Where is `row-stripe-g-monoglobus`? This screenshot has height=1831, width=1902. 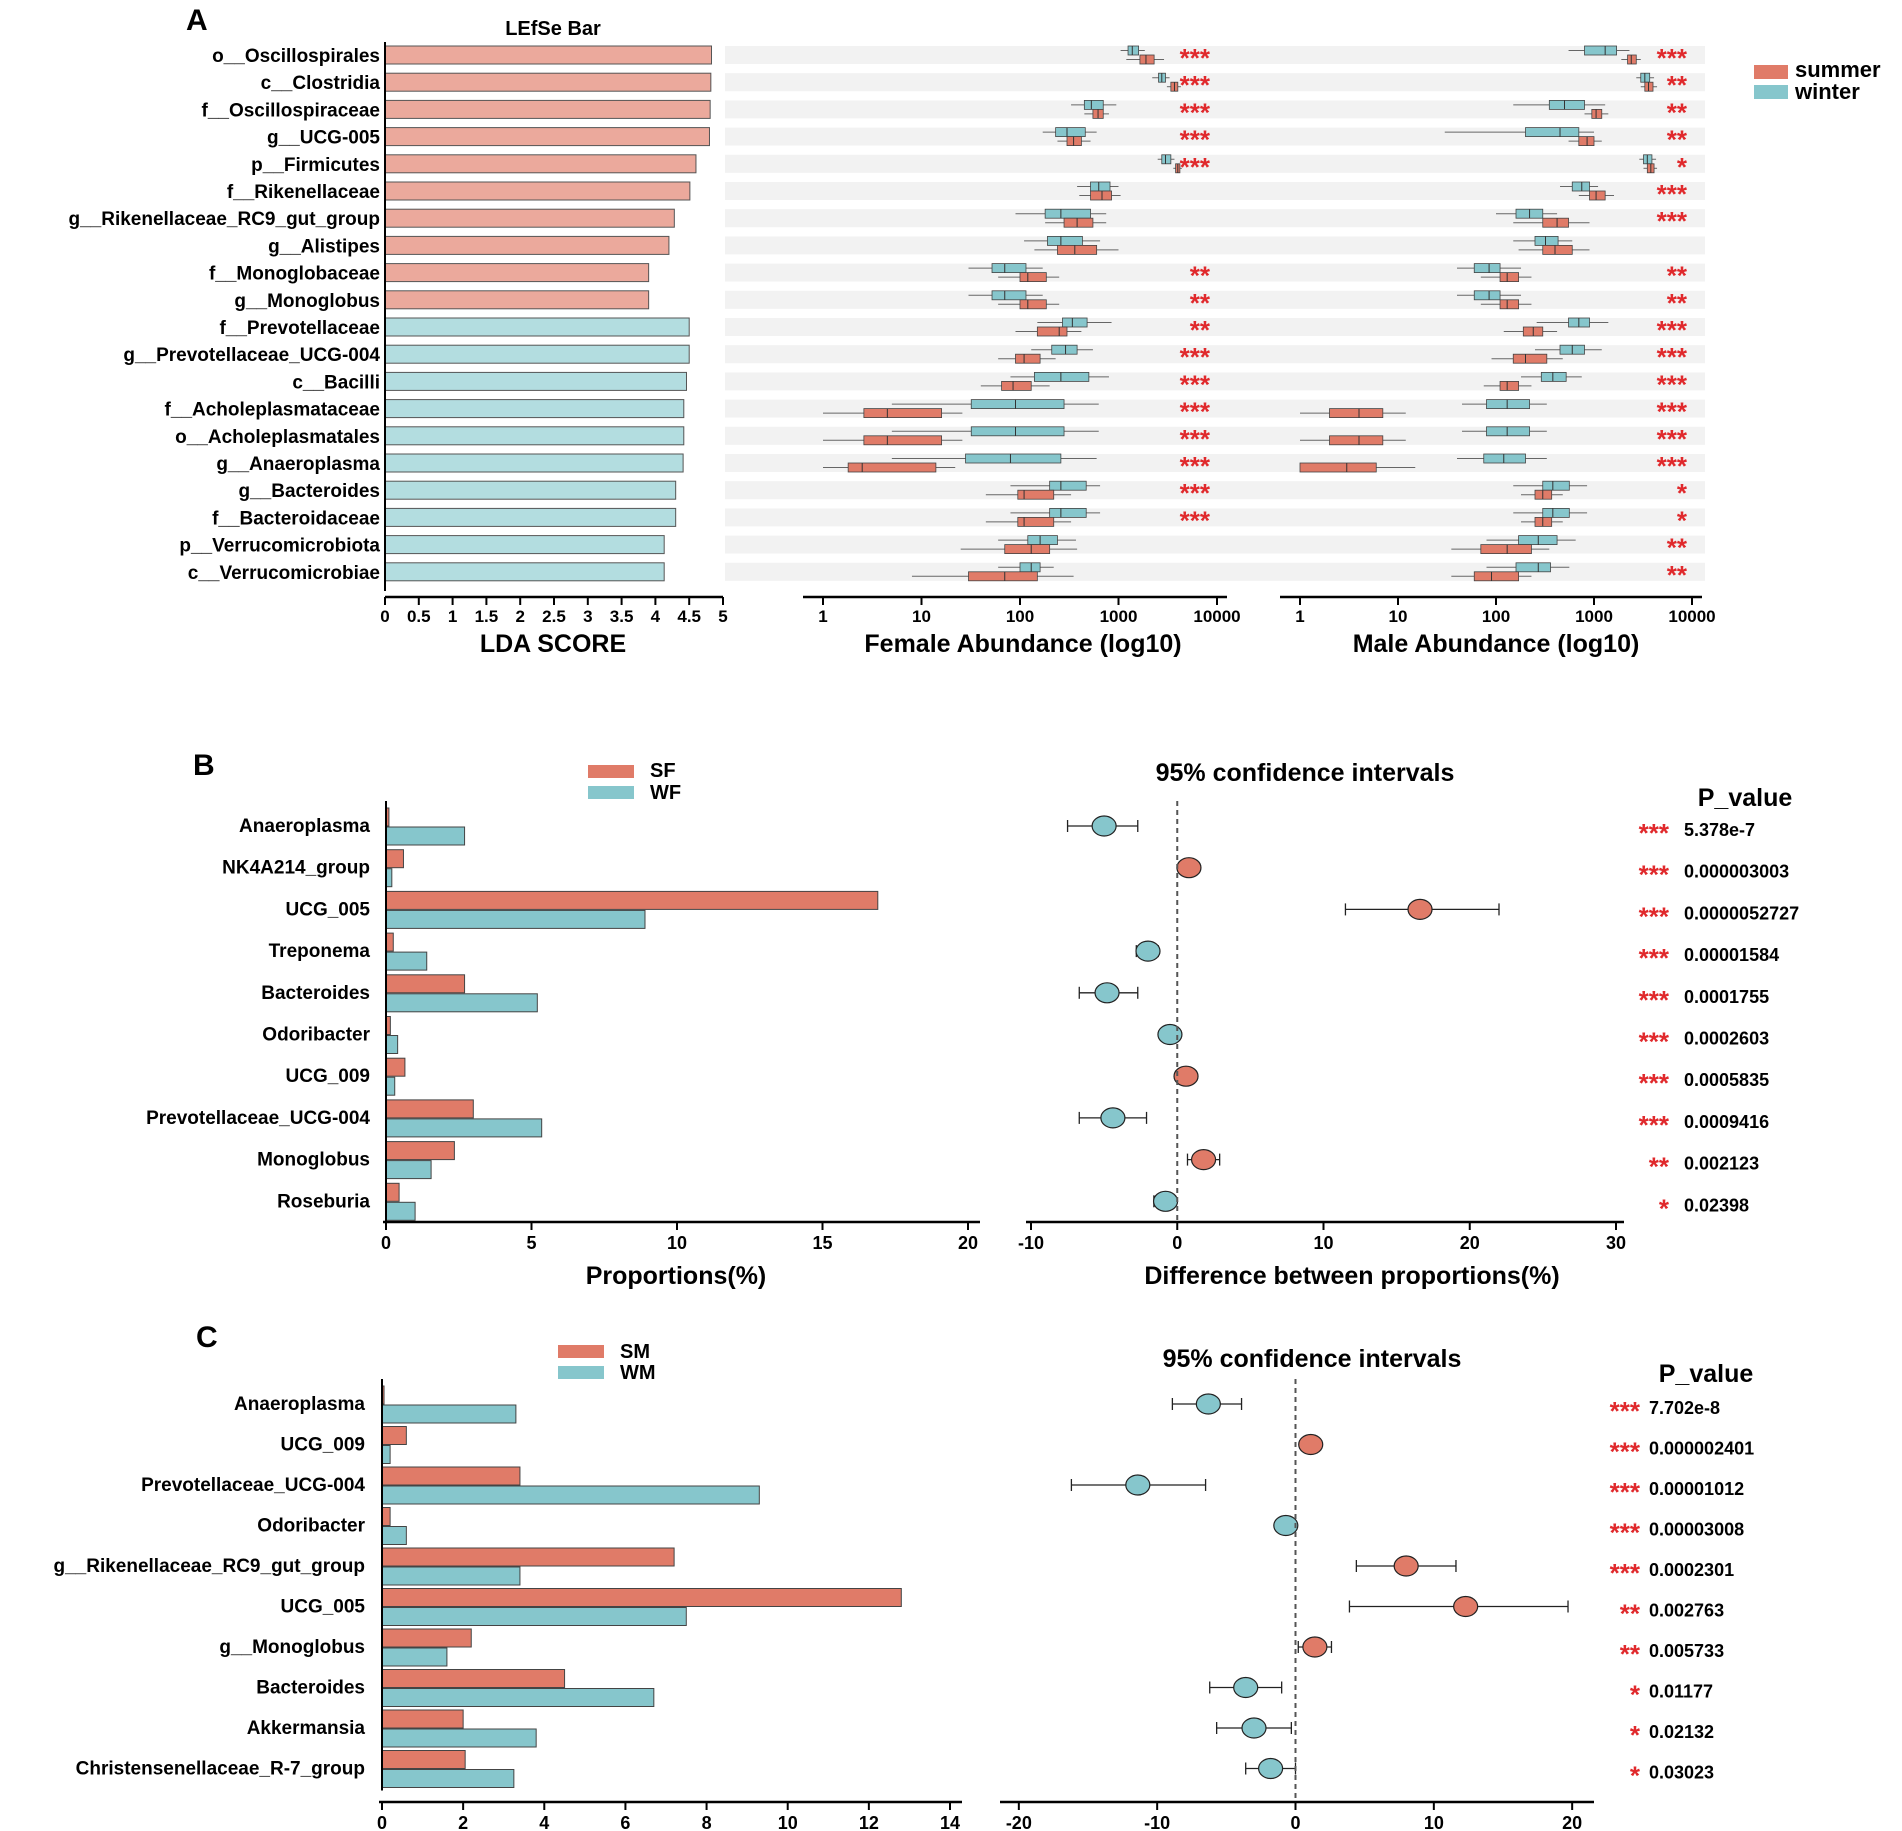
row-stripe-g-monoglobus is located at coordinates (1215, 299).